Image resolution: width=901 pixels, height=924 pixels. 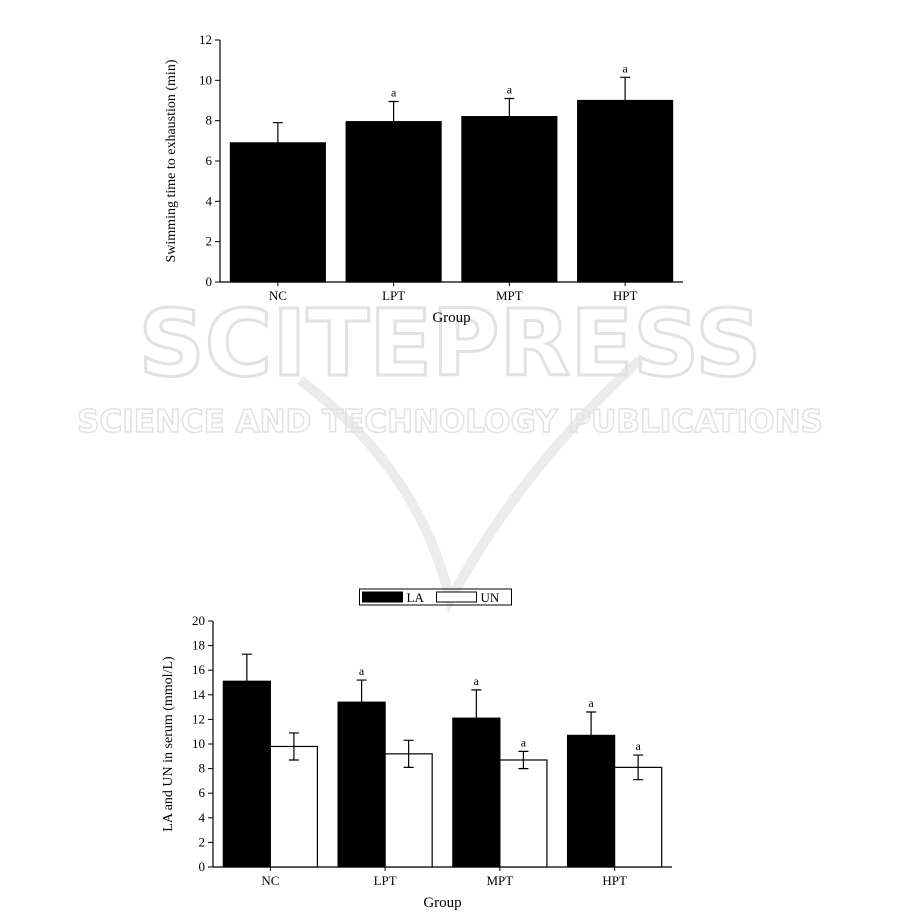 I want to click on legend-label: LA, so click(x=416, y=597).